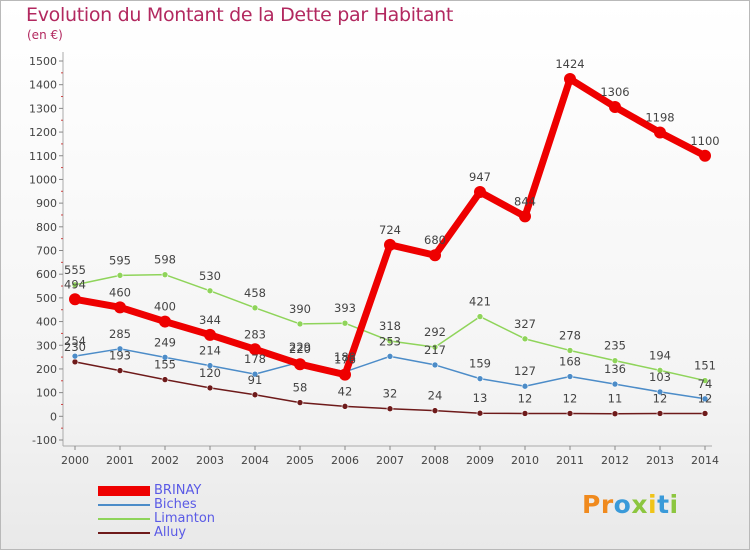 This screenshot has width=750, height=550. Describe the element at coordinates (210, 460) in the screenshot. I see `x-tick-label: 2003` at that location.